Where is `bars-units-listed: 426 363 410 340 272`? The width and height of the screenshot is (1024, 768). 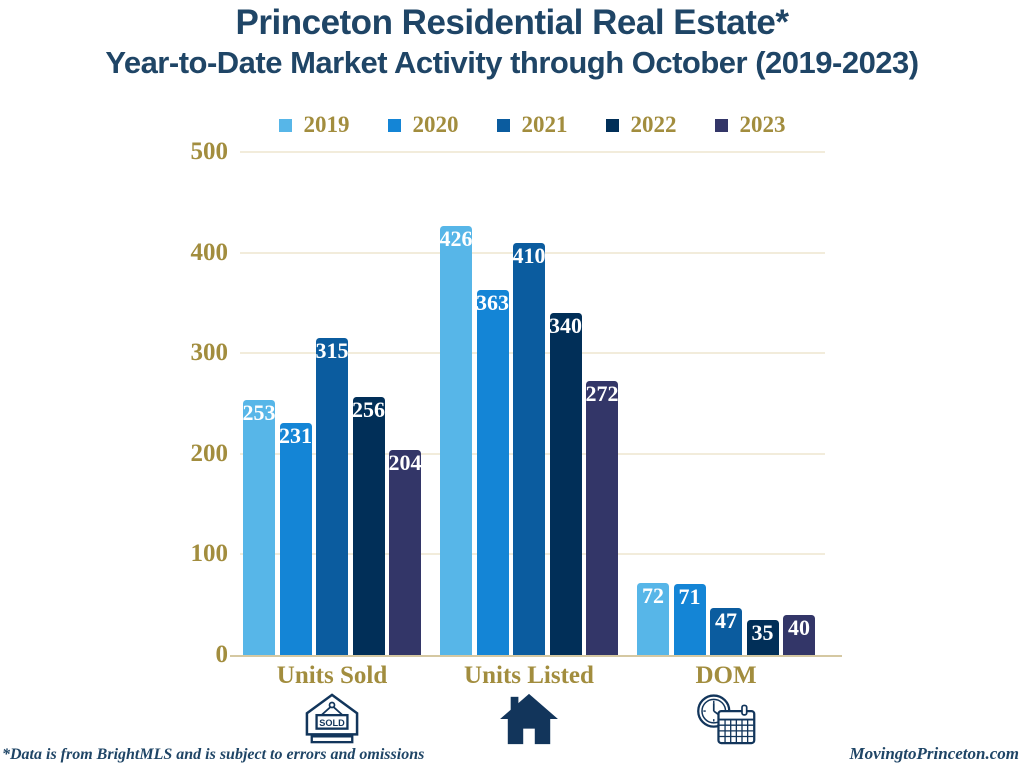
bars-units-listed: 426 363 410 340 272 is located at coordinates (529, 403).